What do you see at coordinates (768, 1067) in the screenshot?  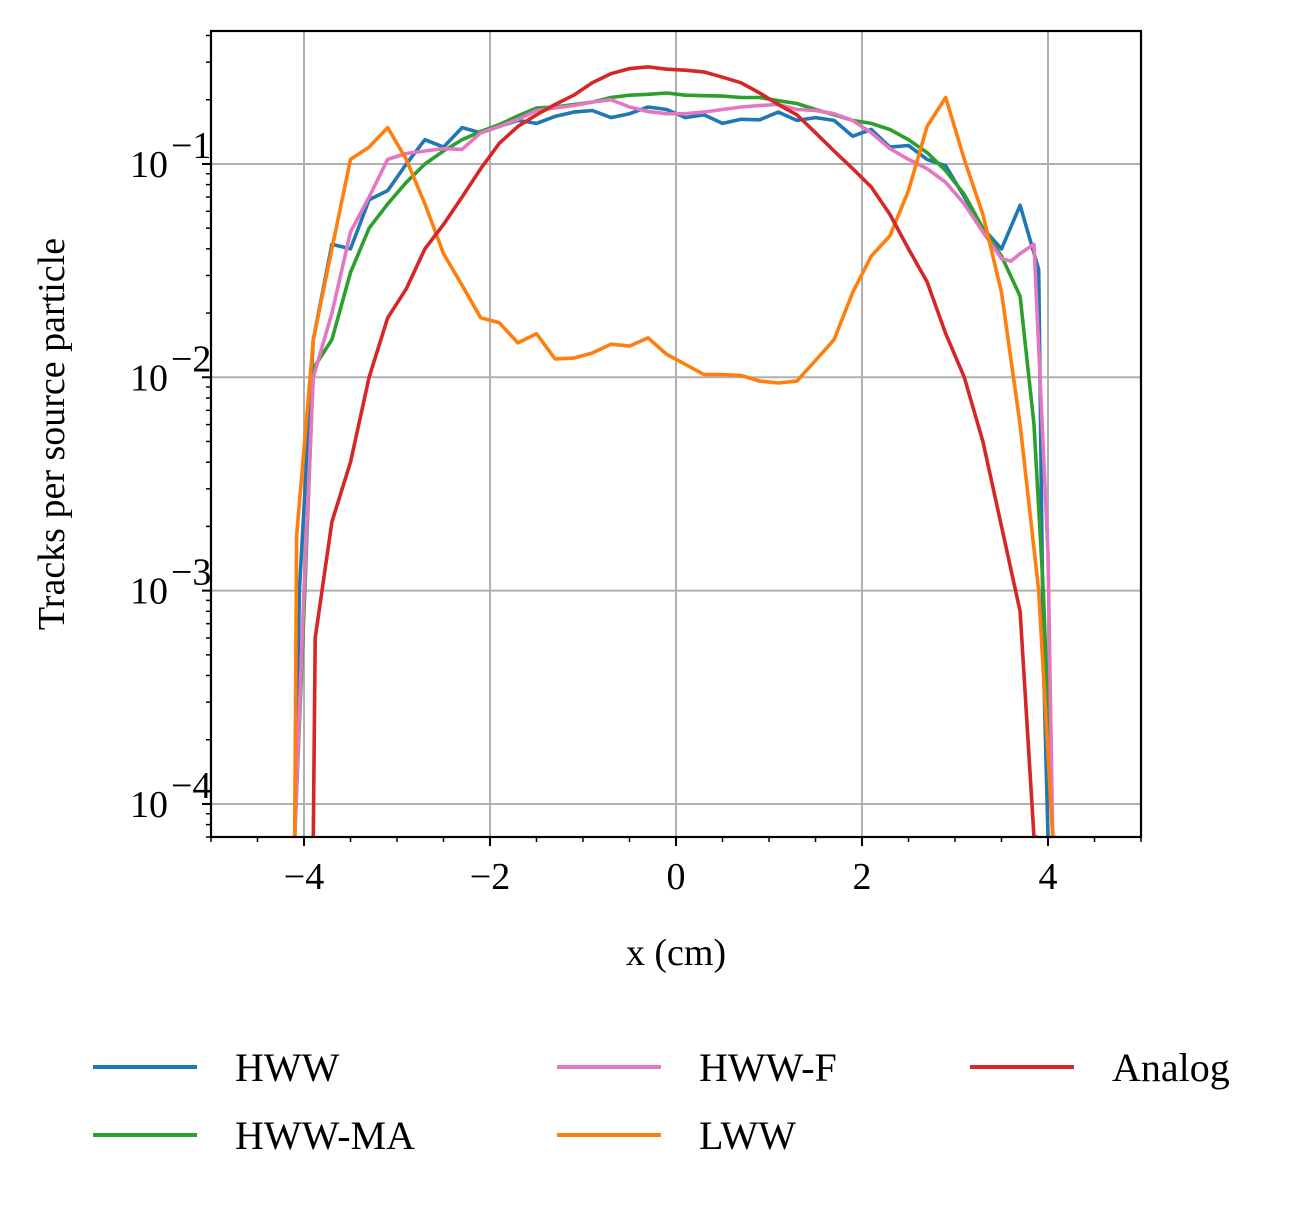 I see `legend-label: HWW-F` at bounding box center [768, 1067].